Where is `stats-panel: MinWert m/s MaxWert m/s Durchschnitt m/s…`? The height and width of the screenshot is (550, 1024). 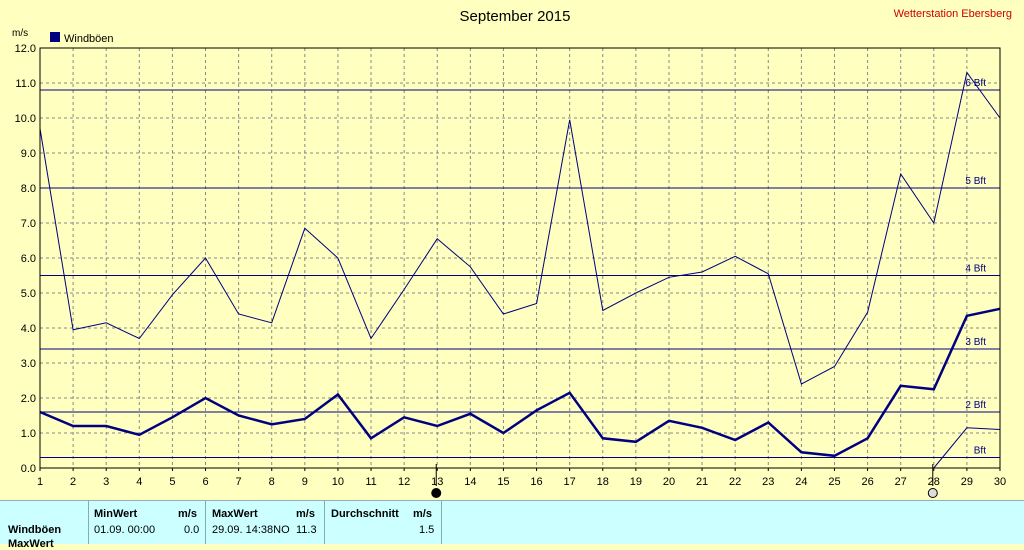 stats-panel: MinWert m/s MaxWert m/s Durchschnitt m/s… is located at coordinates (512, 525).